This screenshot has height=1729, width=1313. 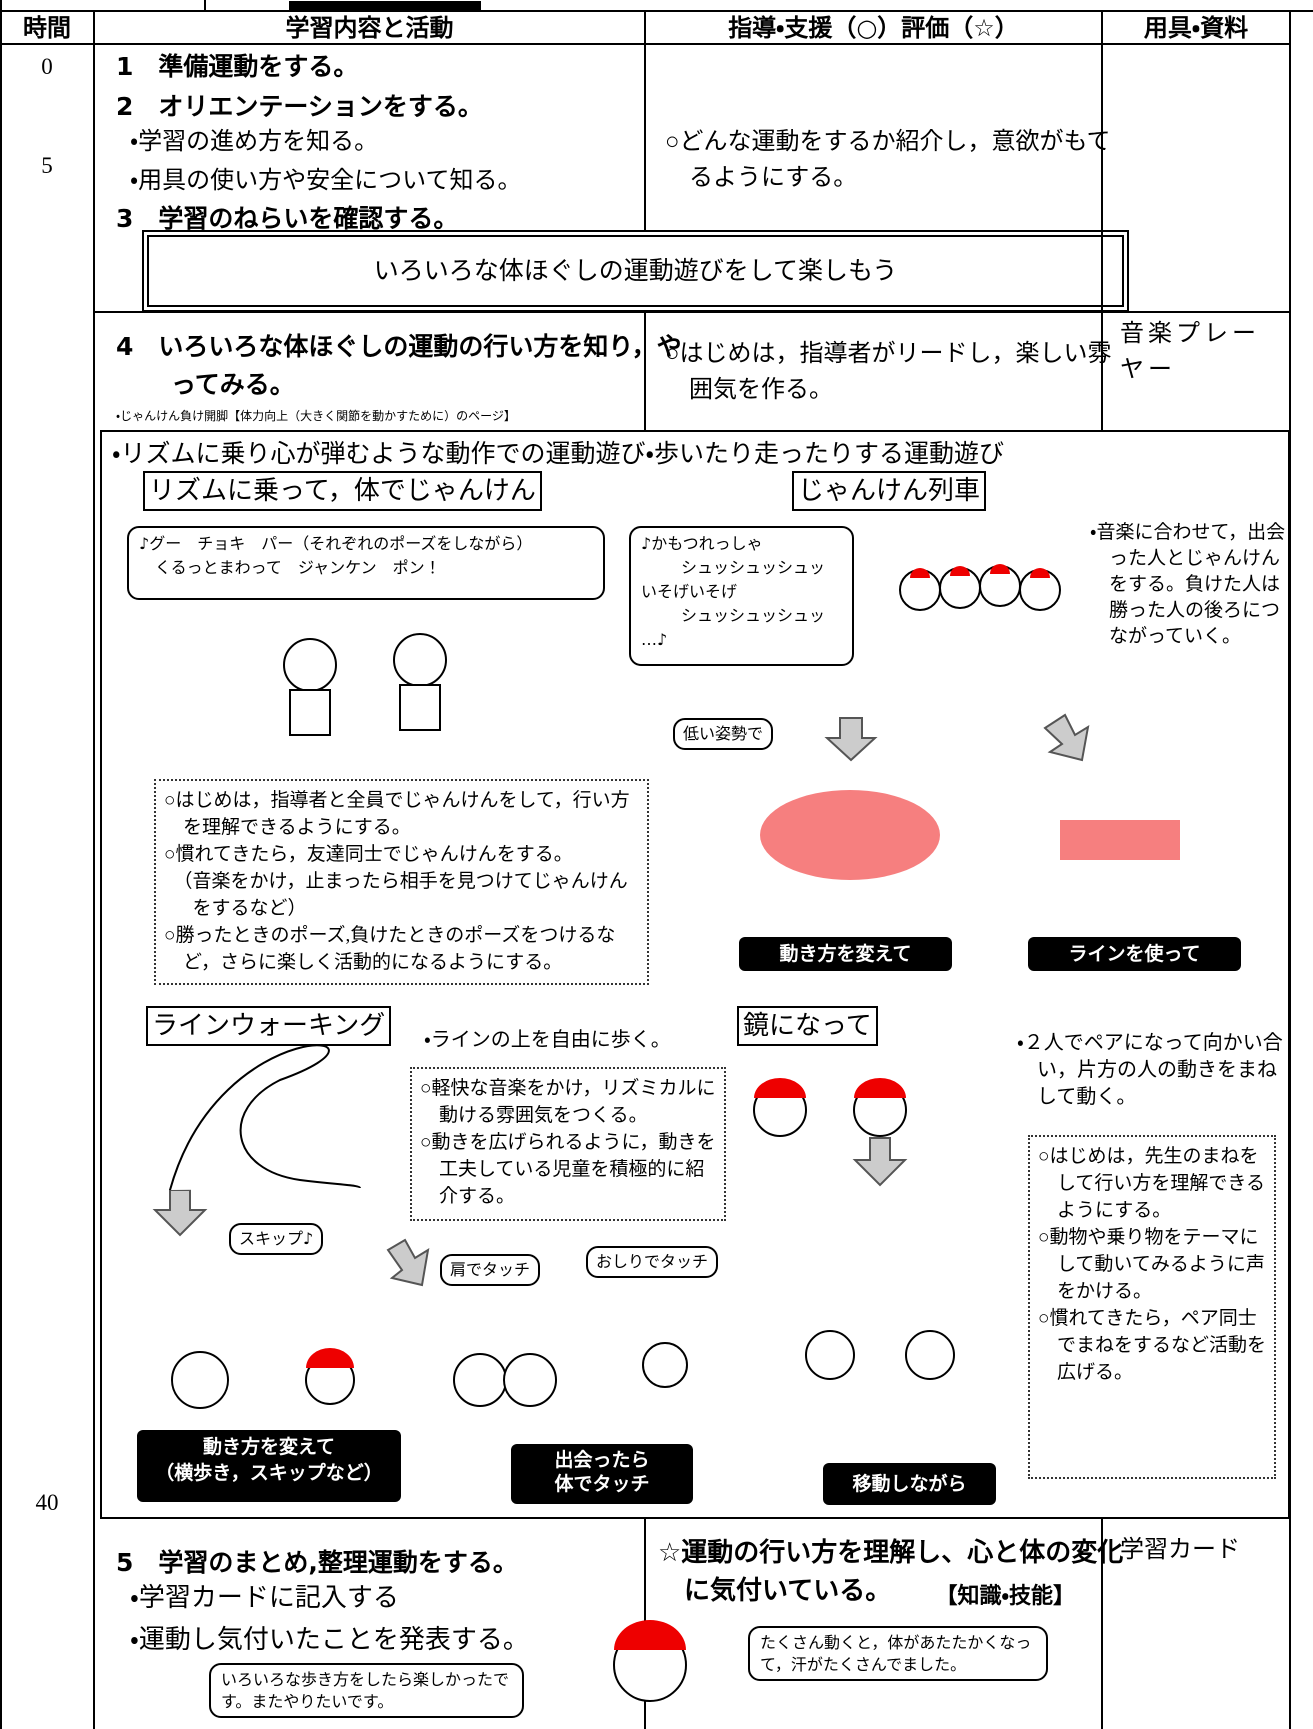 What do you see at coordinates (269, 1473) in the screenshot?
I see `label-line: （横歩き，スキップなど）` at bounding box center [269, 1473].